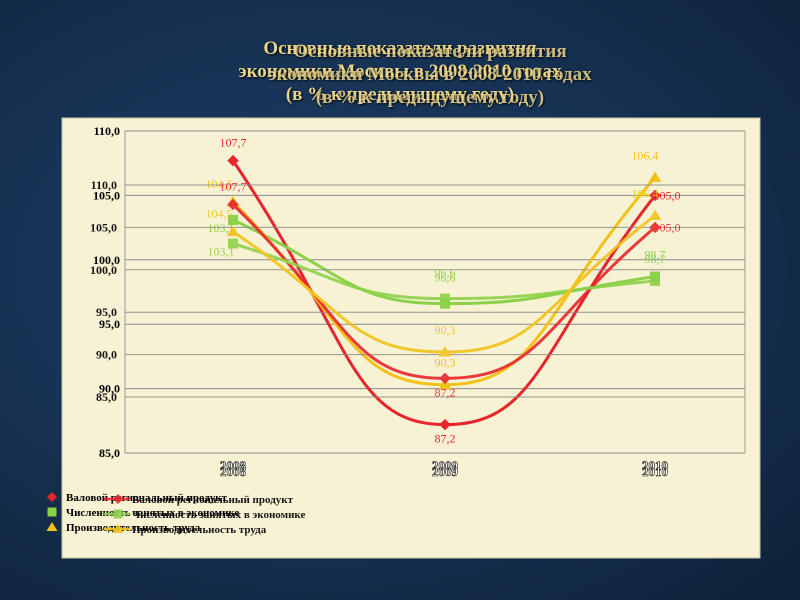 Image resolution: width=800 pixels, height=600 pixels. I want to click on title-line-2: экономики Москвы в 2008-2010 годах, so click(400, 71).